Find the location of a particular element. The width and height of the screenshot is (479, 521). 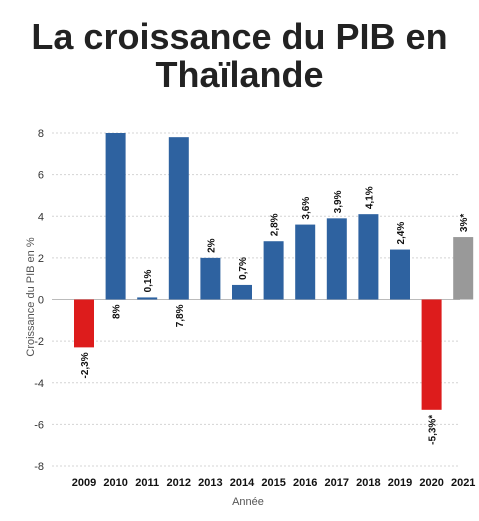

title-line-2: Thaïlande is located at coordinates (239, 74).